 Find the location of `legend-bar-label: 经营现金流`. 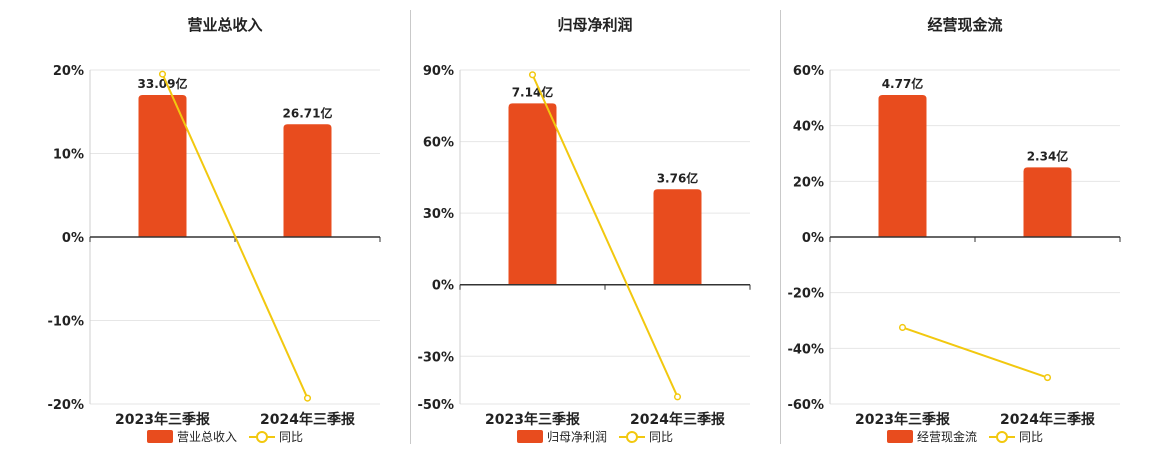

legend-bar-label: 经营现金流 is located at coordinates (946, 437).